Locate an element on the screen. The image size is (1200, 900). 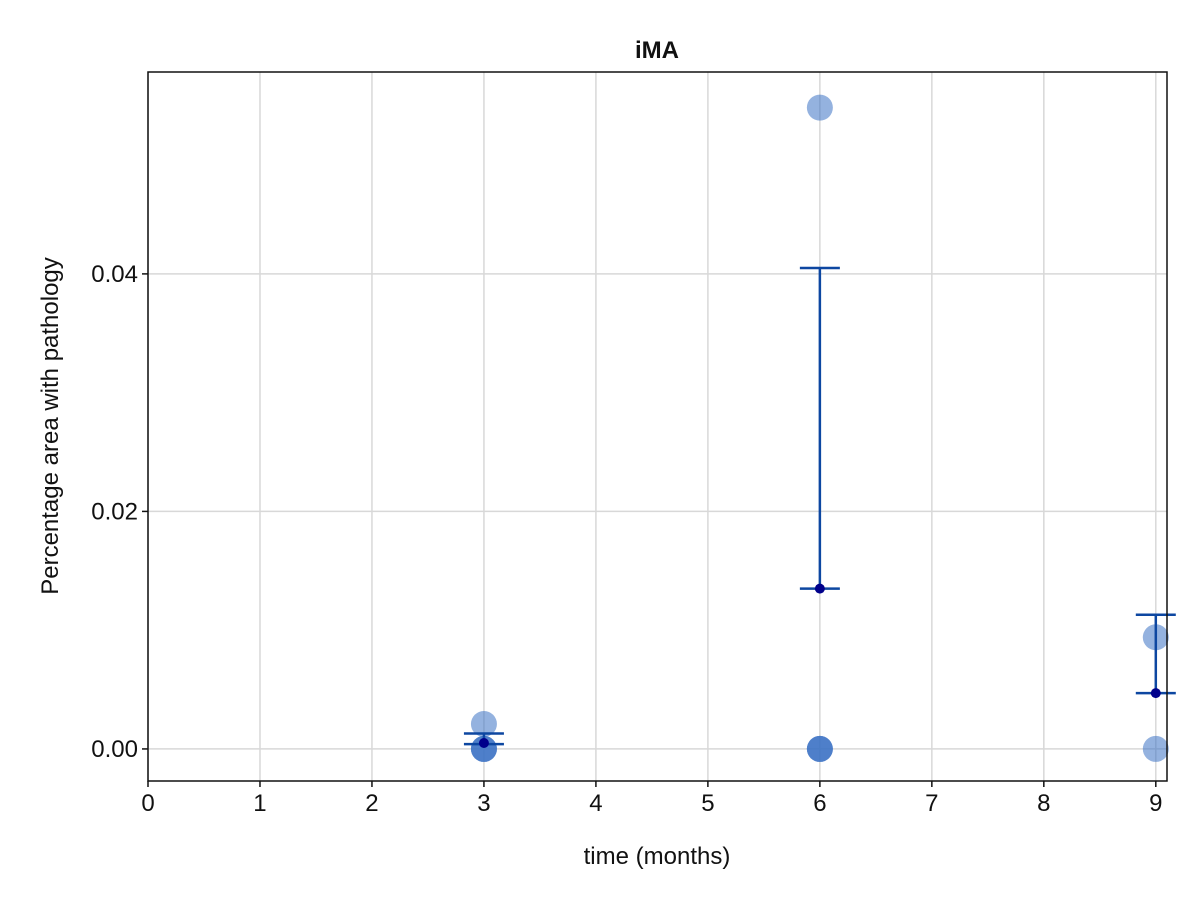
y-axis-label: Percentage area with pathology is located at coordinates (50, 426).